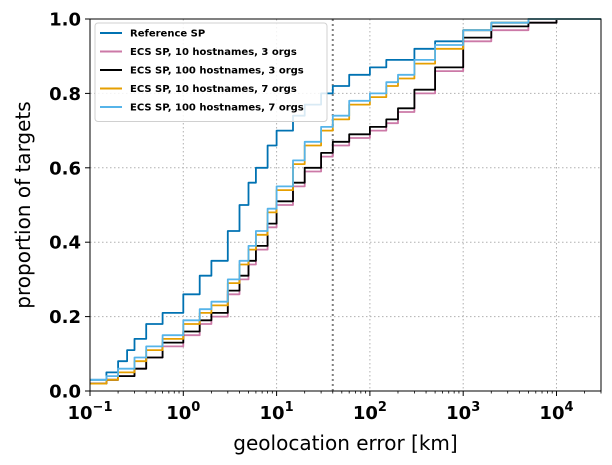  What do you see at coordinates (65, 94) in the screenshot?
I see `y-tick-label: 0.8` at bounding box center [65, 94].